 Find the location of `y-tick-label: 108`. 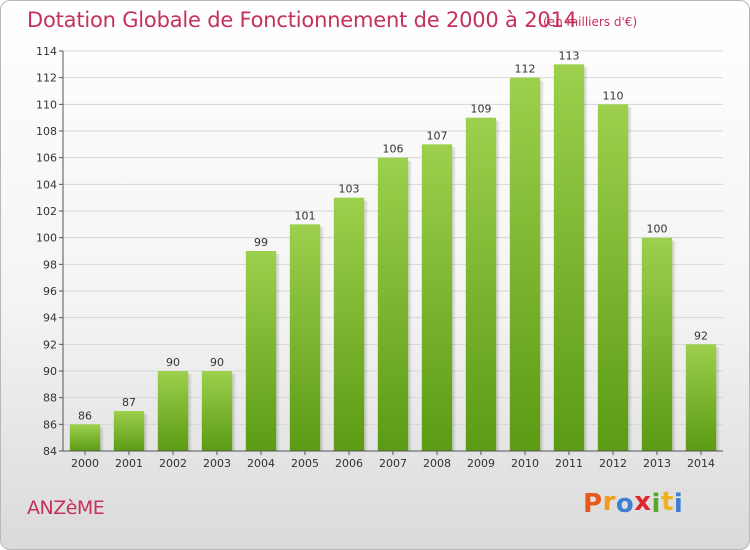

y-tick-label: 108 is located at coordinates (46, 131).